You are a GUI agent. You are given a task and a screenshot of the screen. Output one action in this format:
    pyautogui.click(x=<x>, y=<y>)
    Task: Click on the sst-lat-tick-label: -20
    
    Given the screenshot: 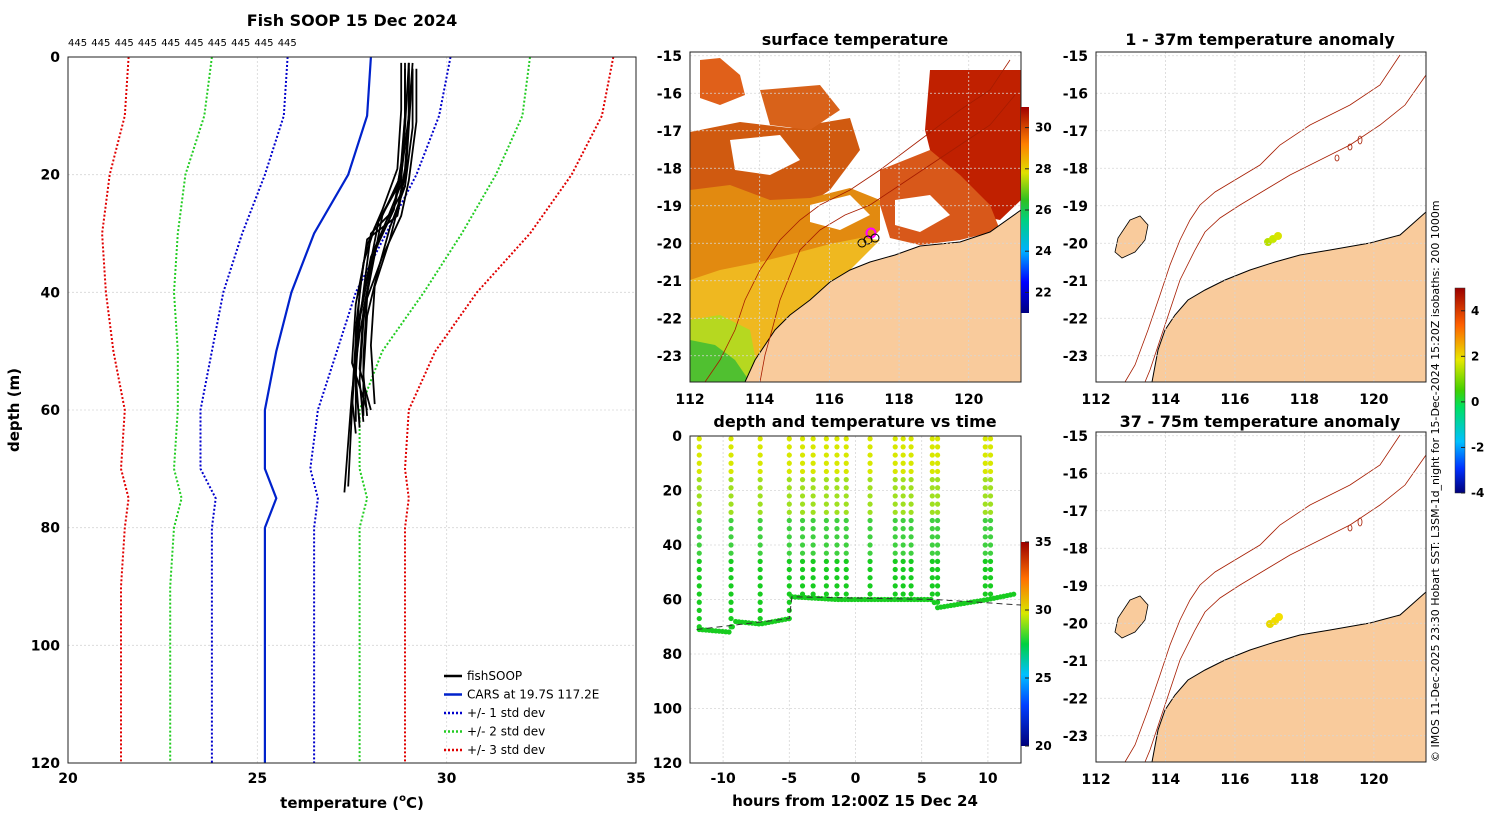 What is the action you would take?
    pyautogui.click(x=670, y=244)
    